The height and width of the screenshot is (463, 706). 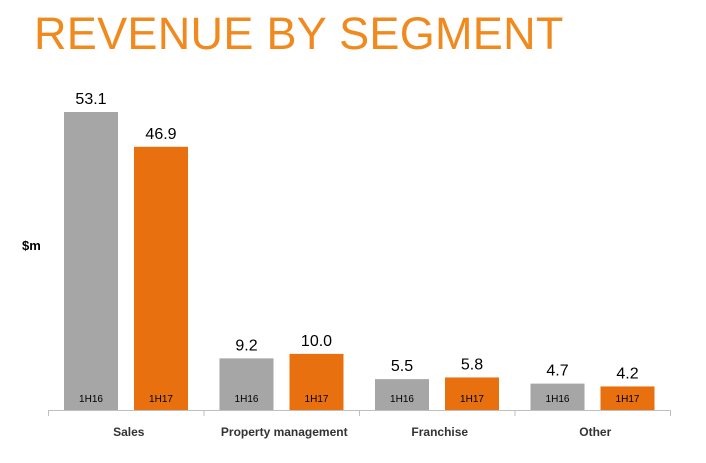 What do you see at coordinates (31, 245) in the screenshot?
I see `y-axis-label: $m` at bounding box center [31, 245].